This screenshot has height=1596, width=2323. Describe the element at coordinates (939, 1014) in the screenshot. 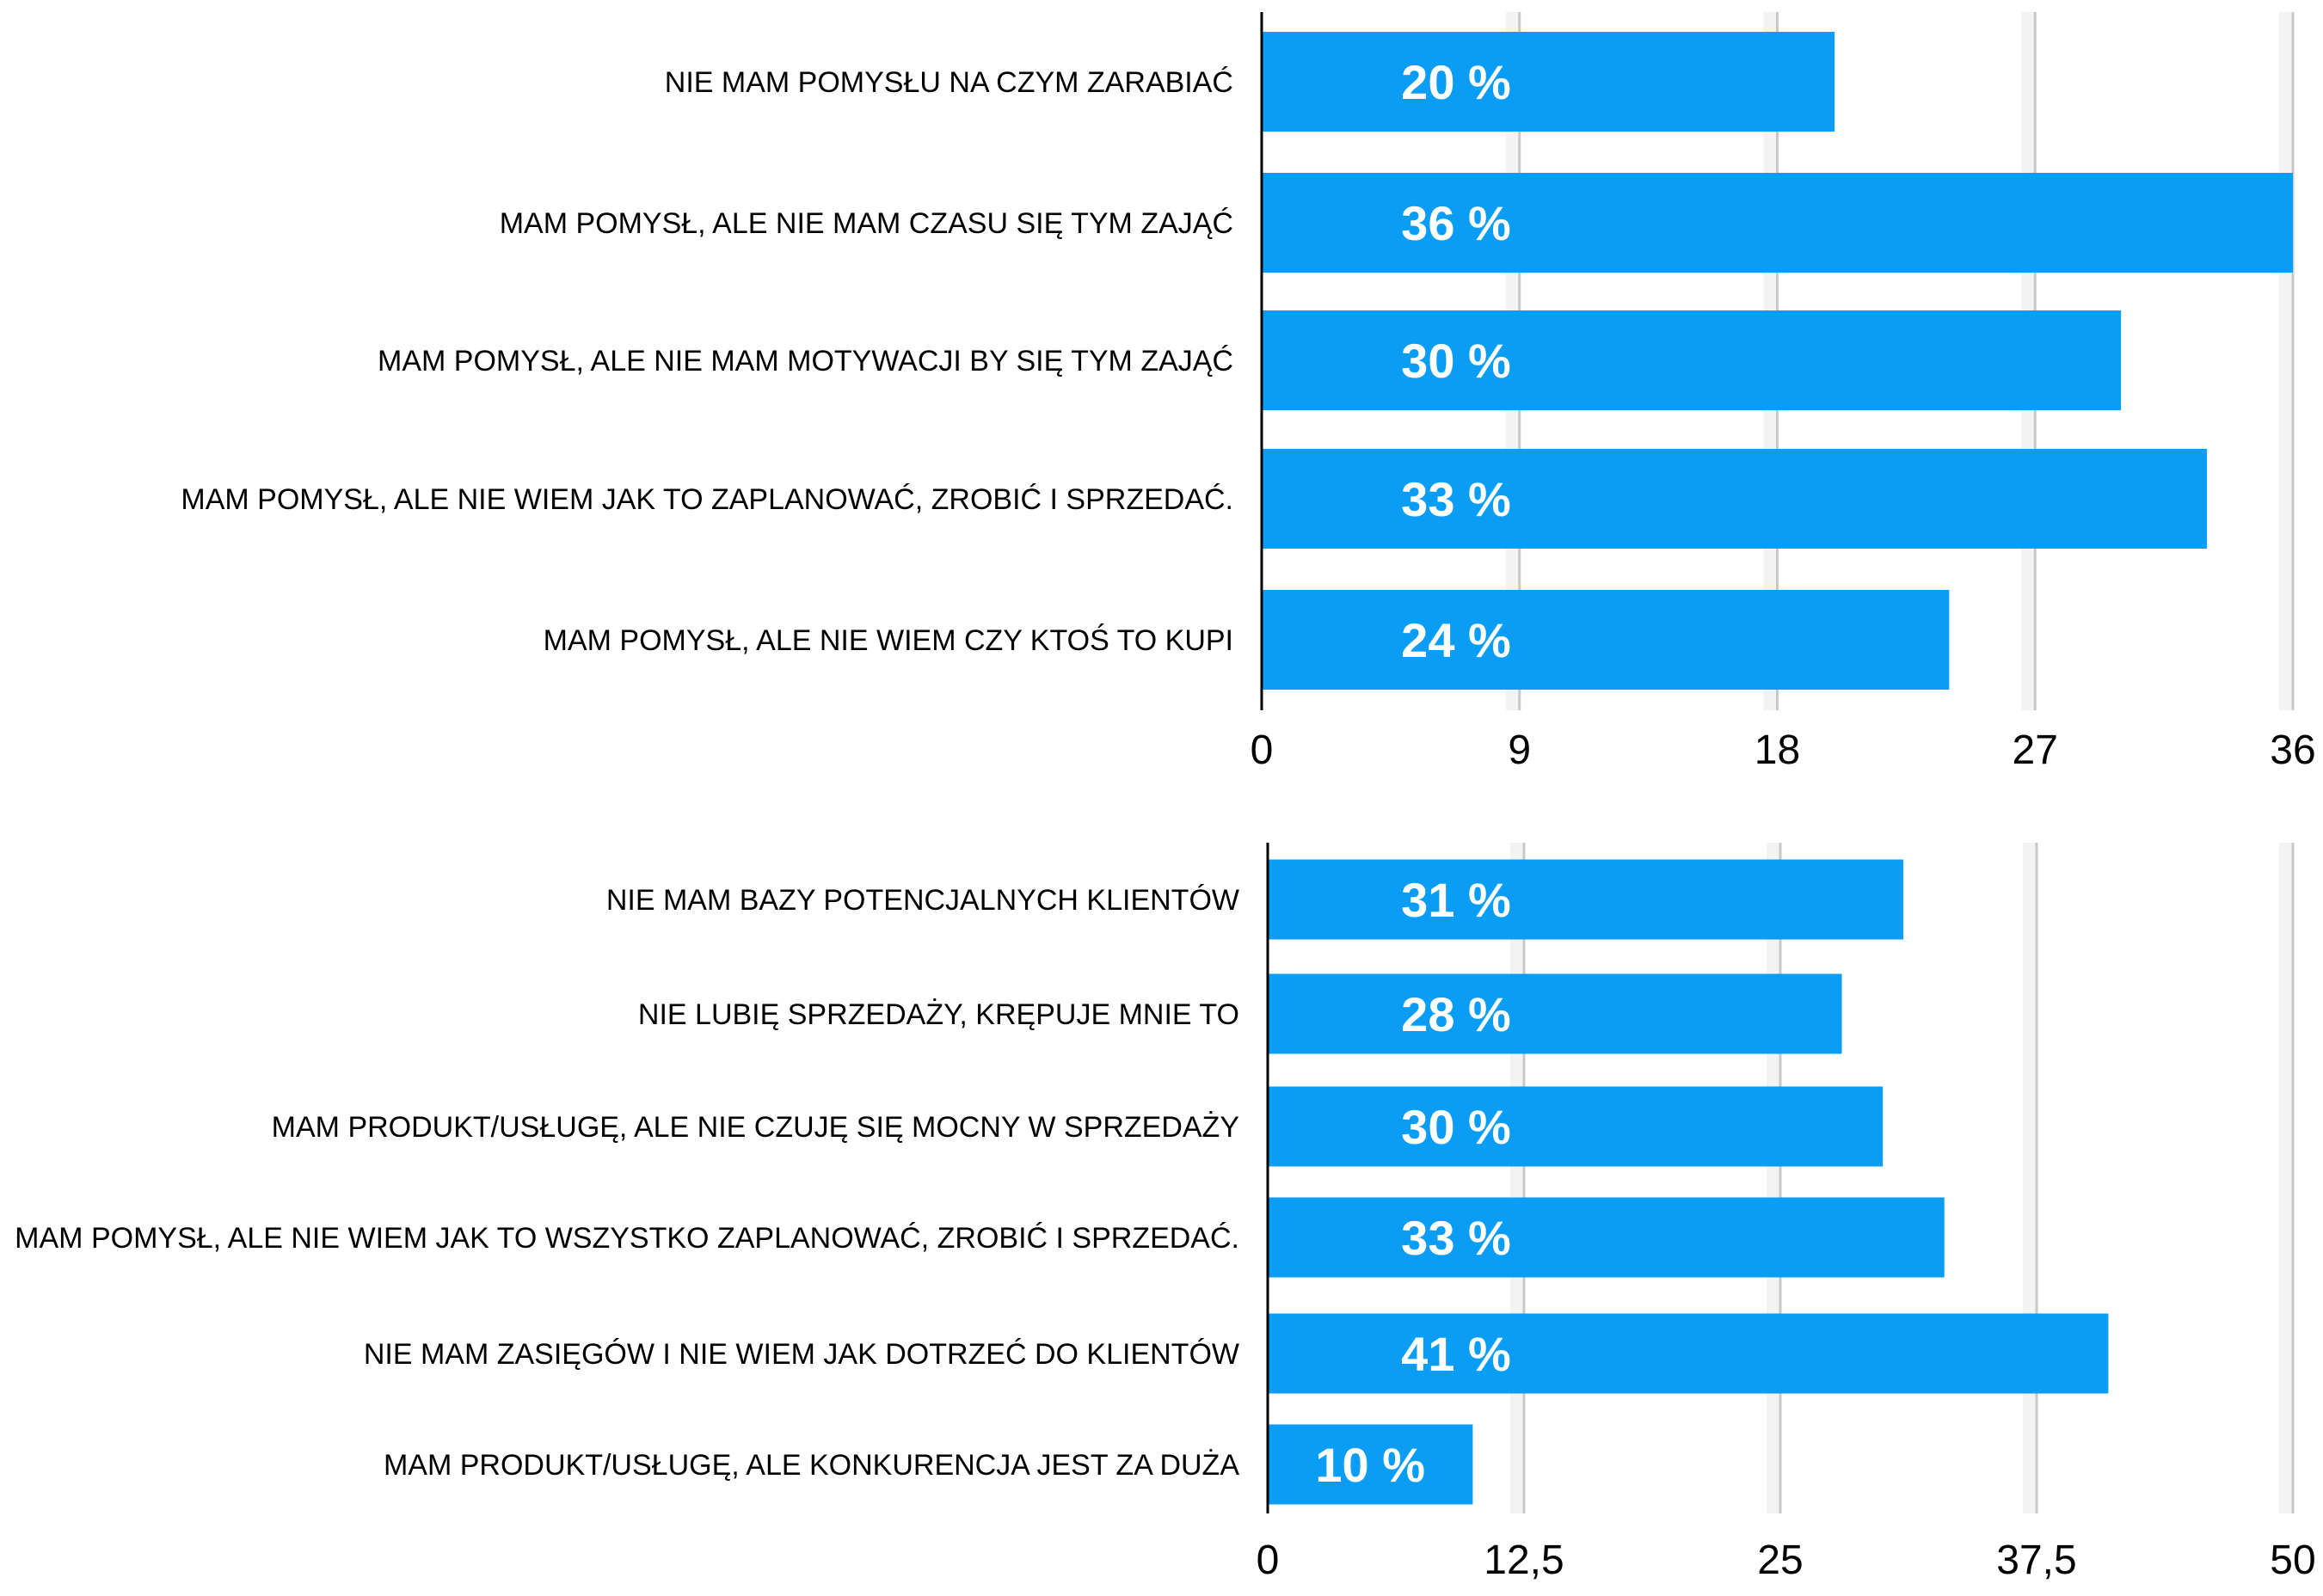

I see `category-label: NIE LUBIĘ SPRZEDAŻY, KRĘPUJE MNIE TO` at that location.